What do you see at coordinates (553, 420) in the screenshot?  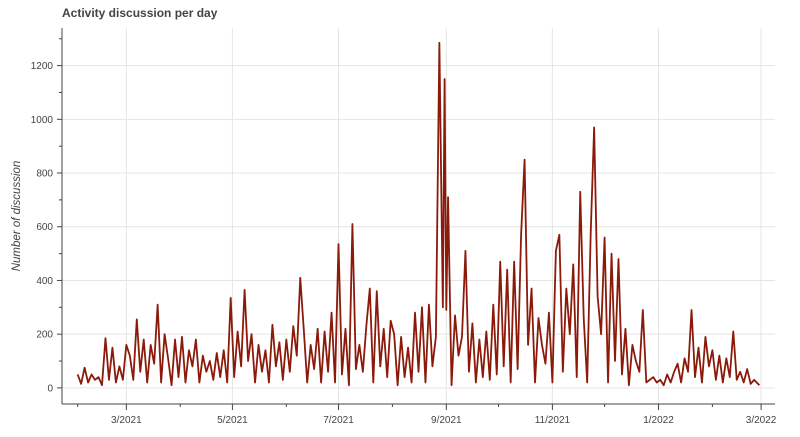 I see `x-tick-label: 11/2021` at bounding box center [553, 420].